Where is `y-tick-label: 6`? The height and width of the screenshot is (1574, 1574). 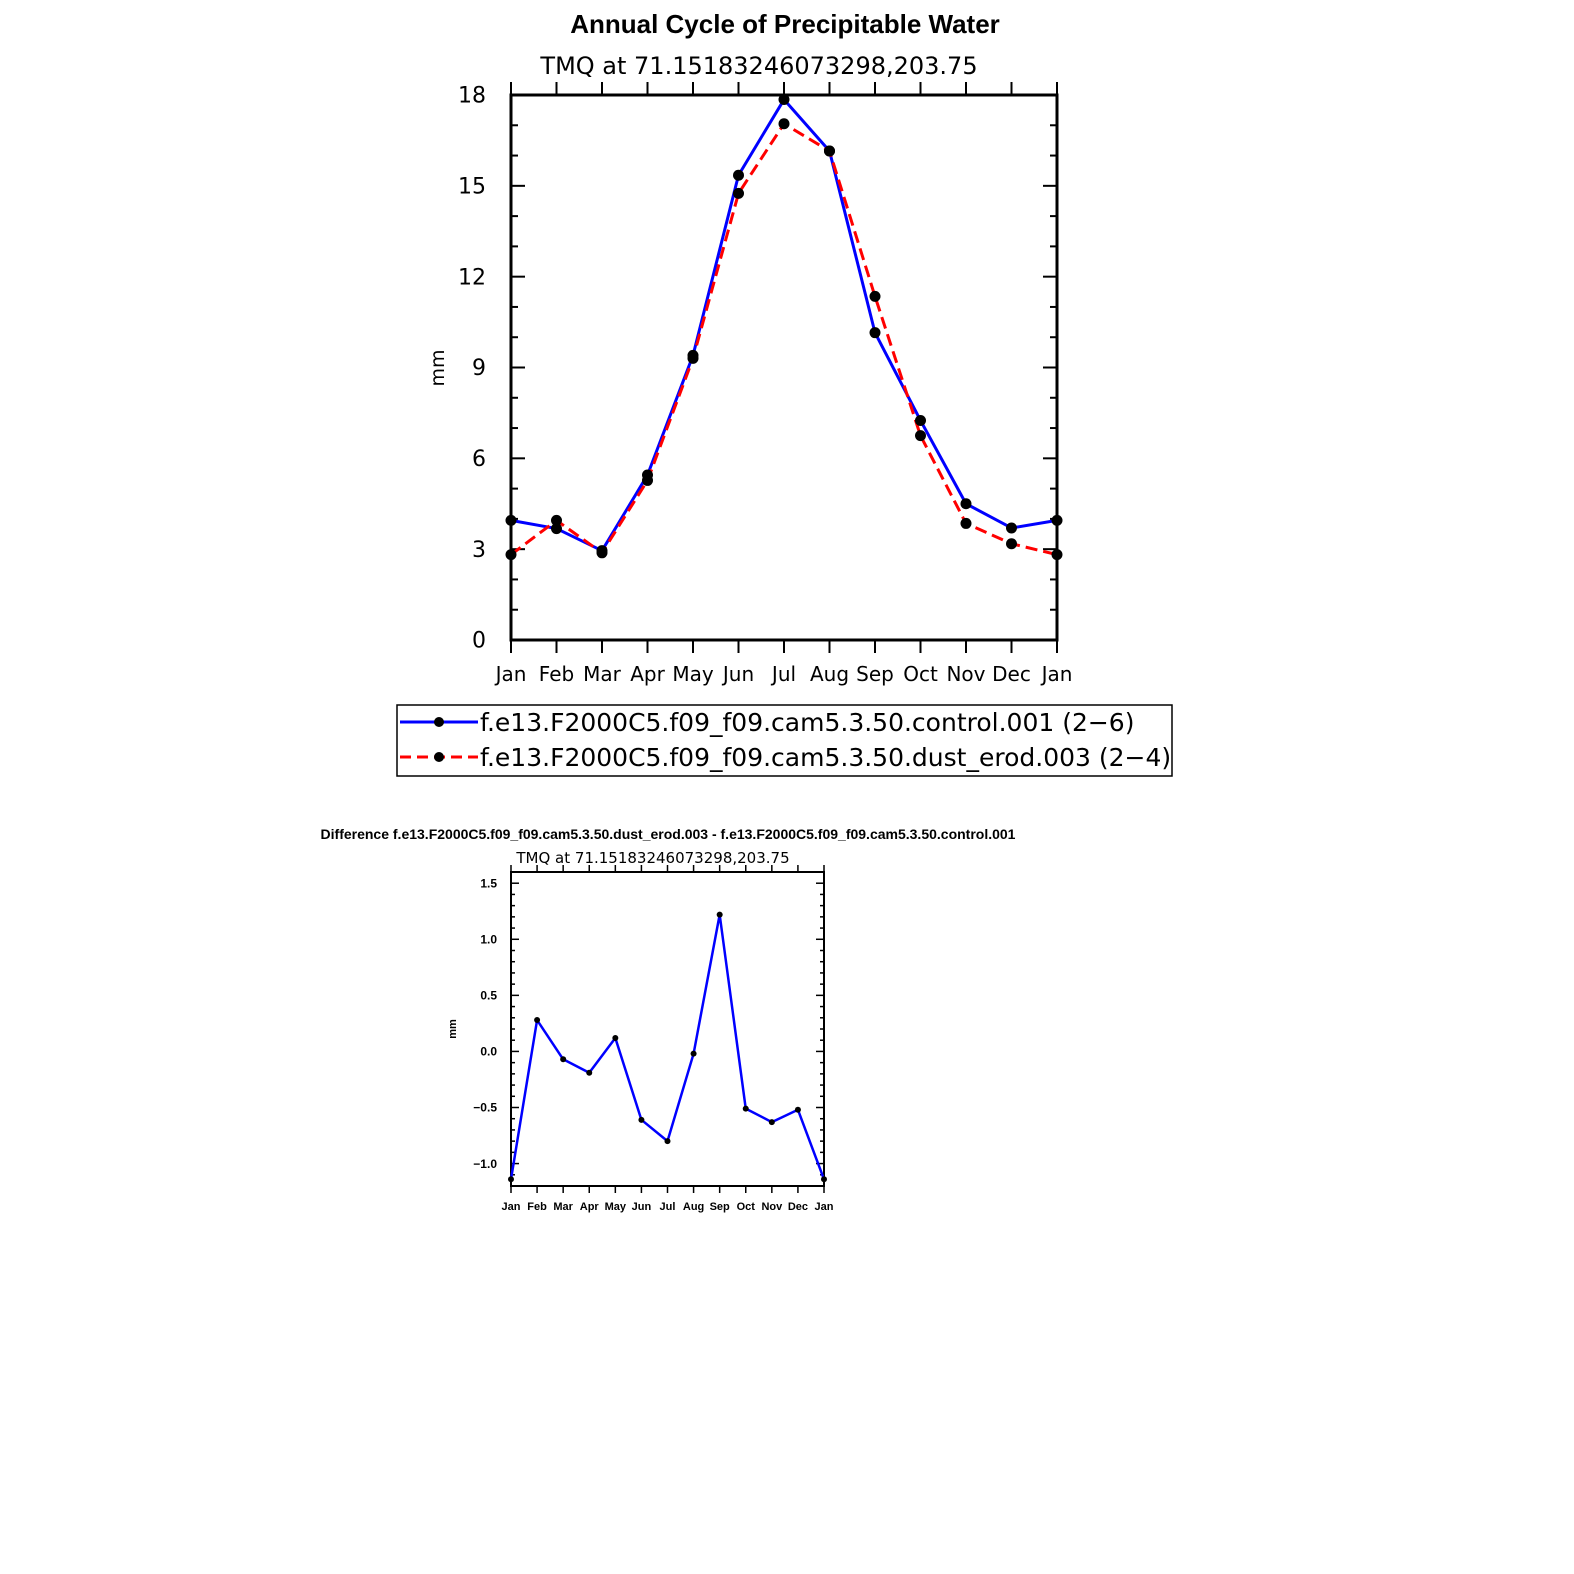
y-tick-label: 6 is located at coordinates (479, 459).